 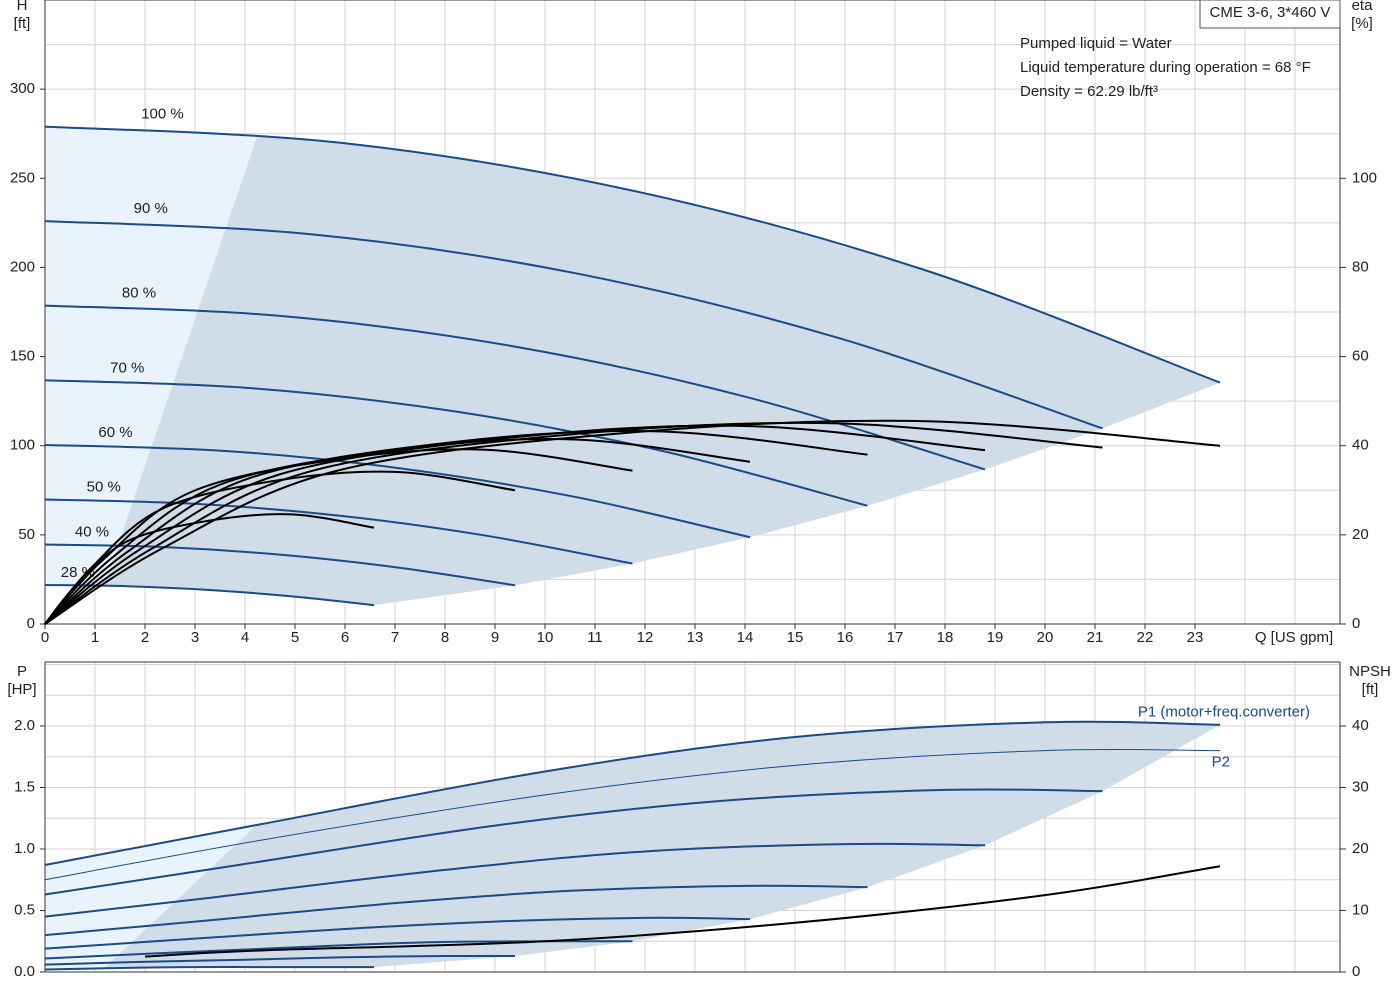 I want to click on series-label: 80 %, so click(x=139, y=293).